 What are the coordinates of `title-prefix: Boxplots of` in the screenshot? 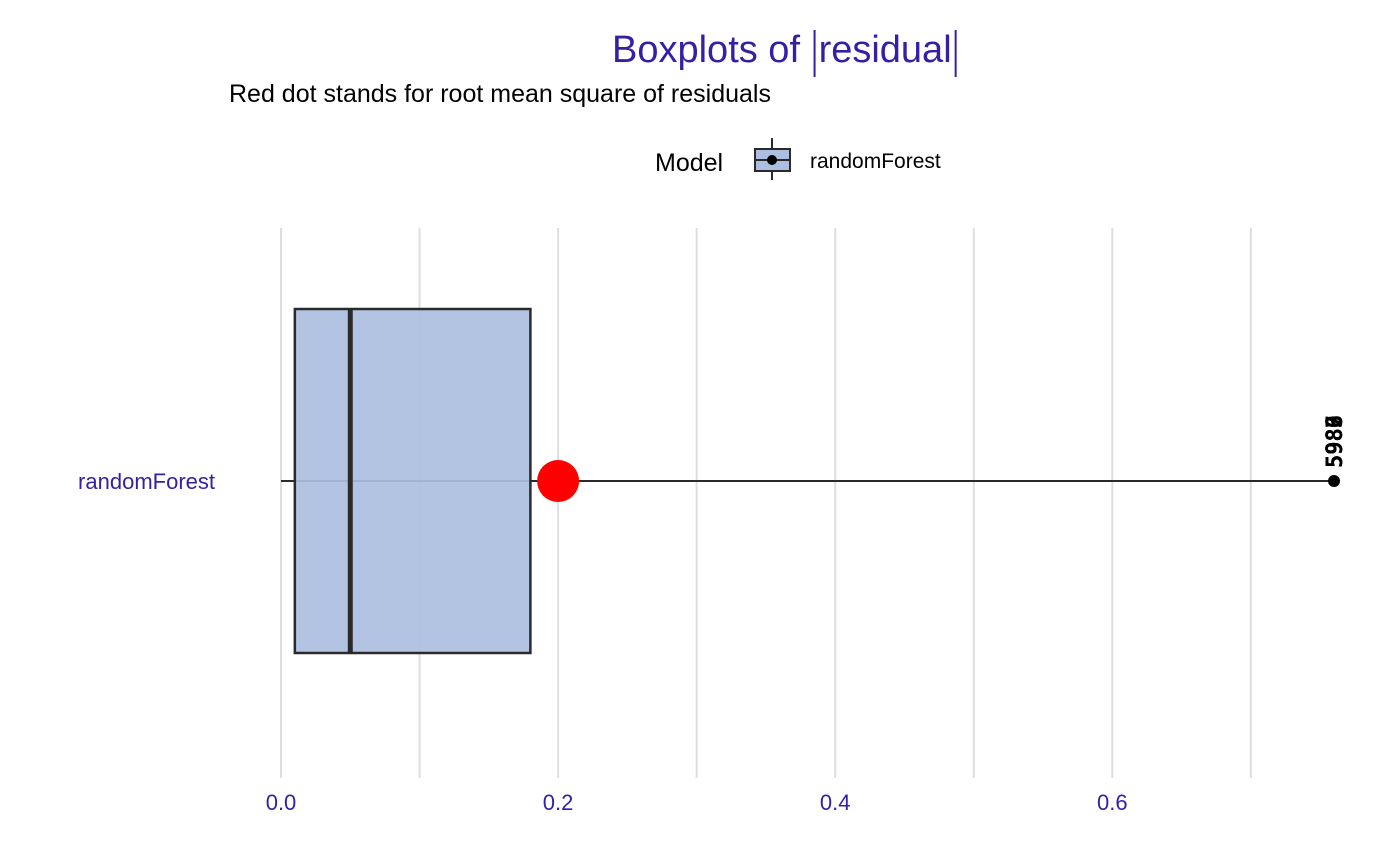 It's located at (711, 50).